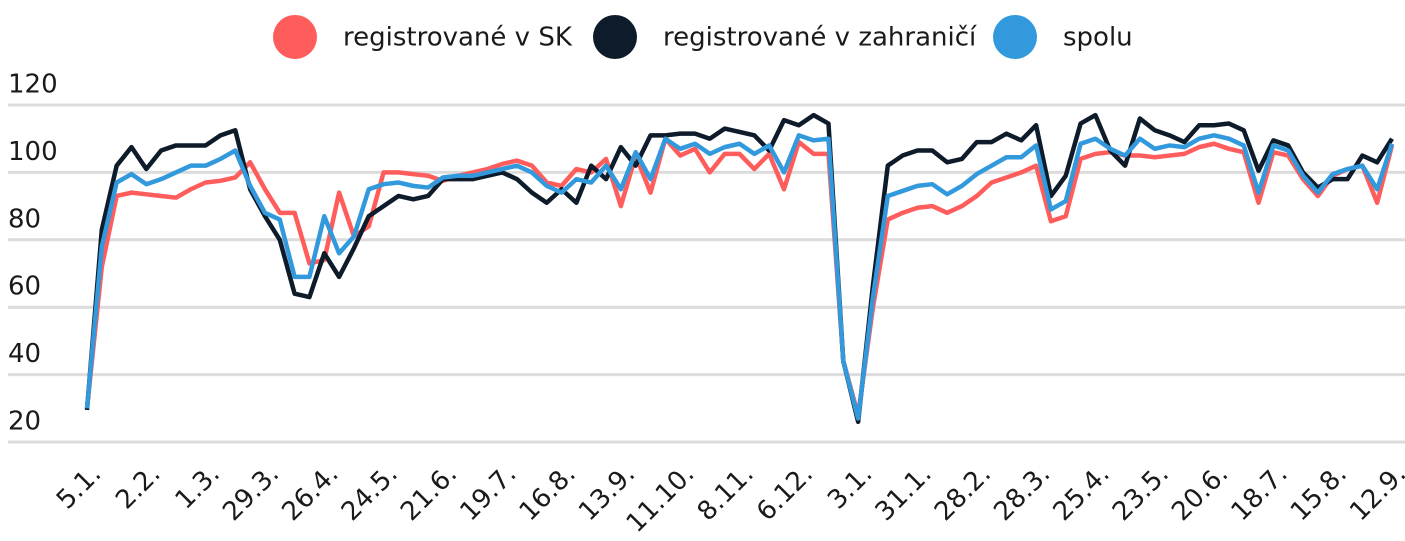 This screenshot has width=1405, height=541. What do you see at coordinates (458, 38) in the screenshot?
I see `legend-label: registrované v SK` at bounding box center [458, 38].